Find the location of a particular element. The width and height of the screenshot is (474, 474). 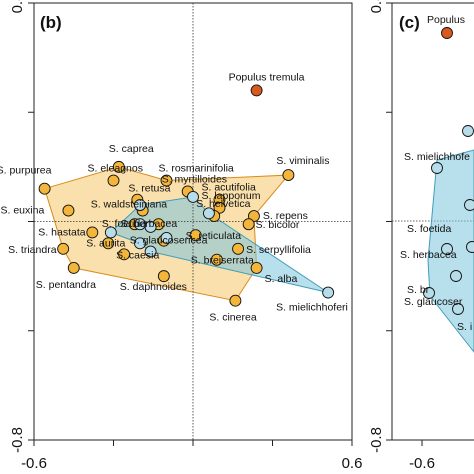

panel-b-tag: (b) is located at coordinates (51, 22).